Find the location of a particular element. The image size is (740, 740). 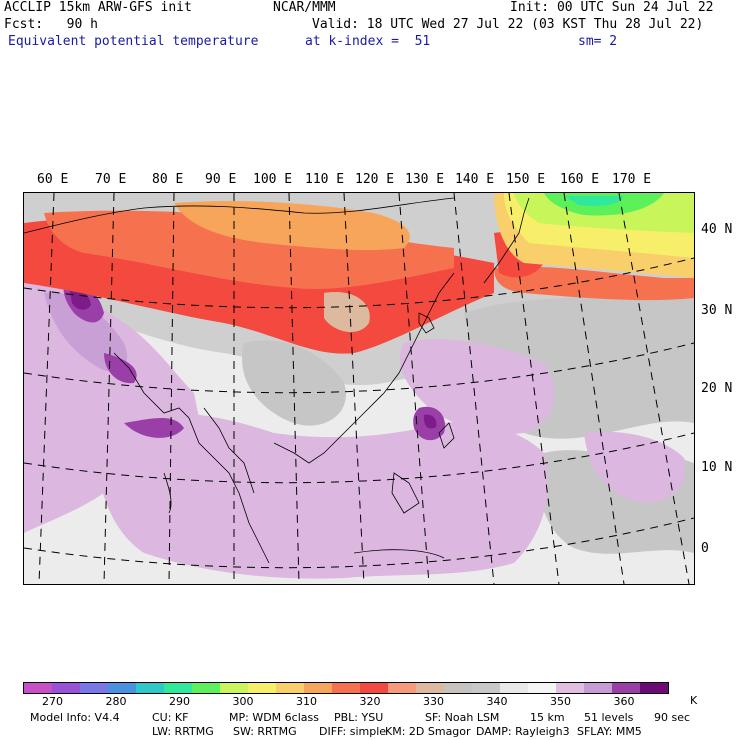

org-label: NCAR/MMM is located at coordinates (304, 7).